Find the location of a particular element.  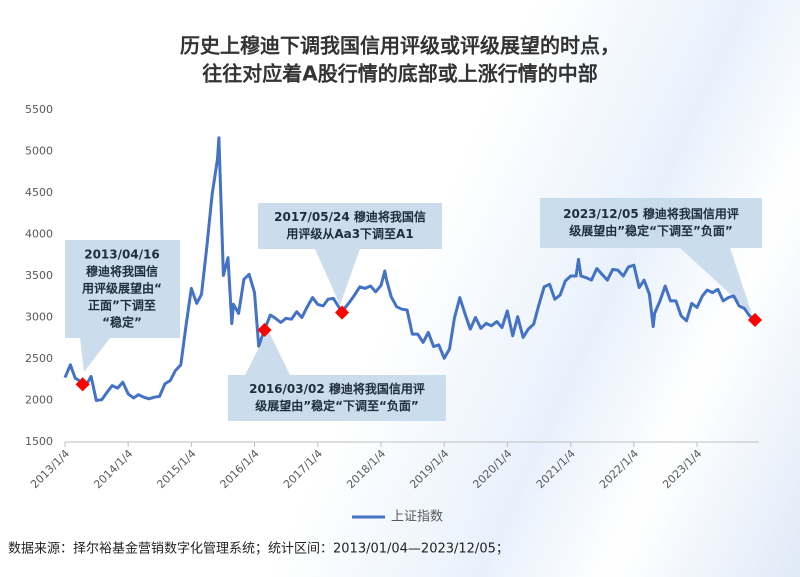

y-tick-label: 4500 is located at coordinates (39, 192).